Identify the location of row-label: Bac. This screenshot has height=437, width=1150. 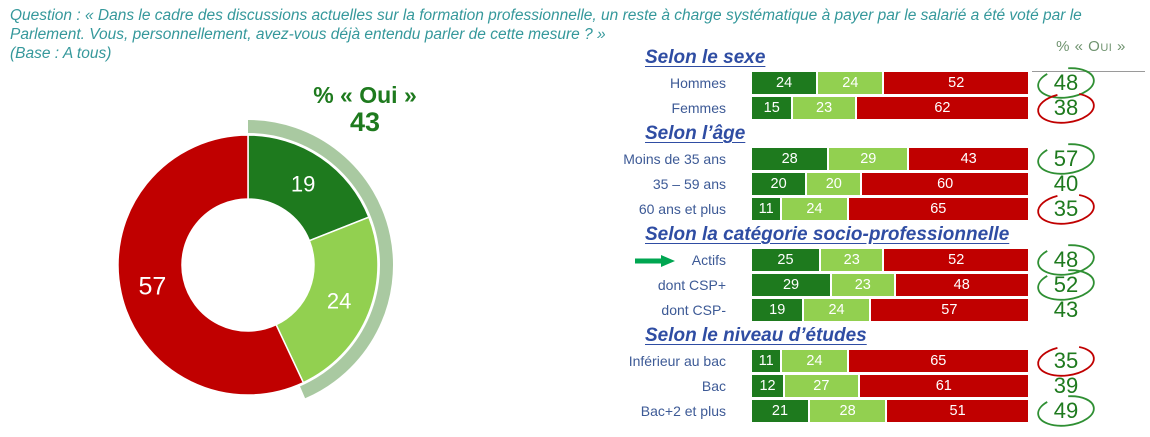
(713, 386).